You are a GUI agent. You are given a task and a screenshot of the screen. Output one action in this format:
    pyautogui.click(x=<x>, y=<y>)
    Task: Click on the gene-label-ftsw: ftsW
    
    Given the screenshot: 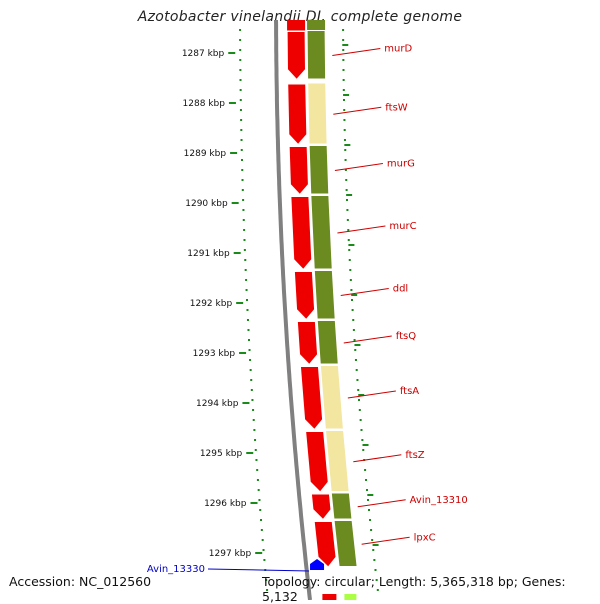 What is the action you would take?
    pyautogui.click(x=396, y=107)
    